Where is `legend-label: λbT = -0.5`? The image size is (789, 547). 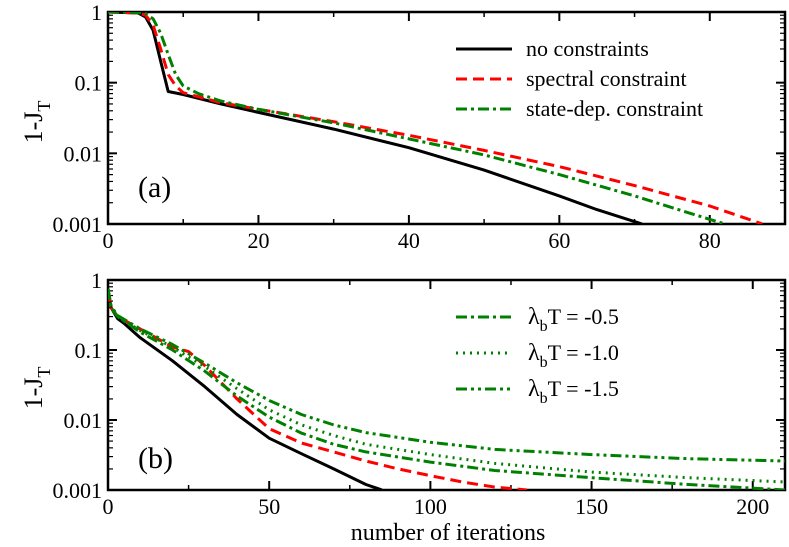
legend-label: λbT = -0.5 is located at coordinates (573, 319).